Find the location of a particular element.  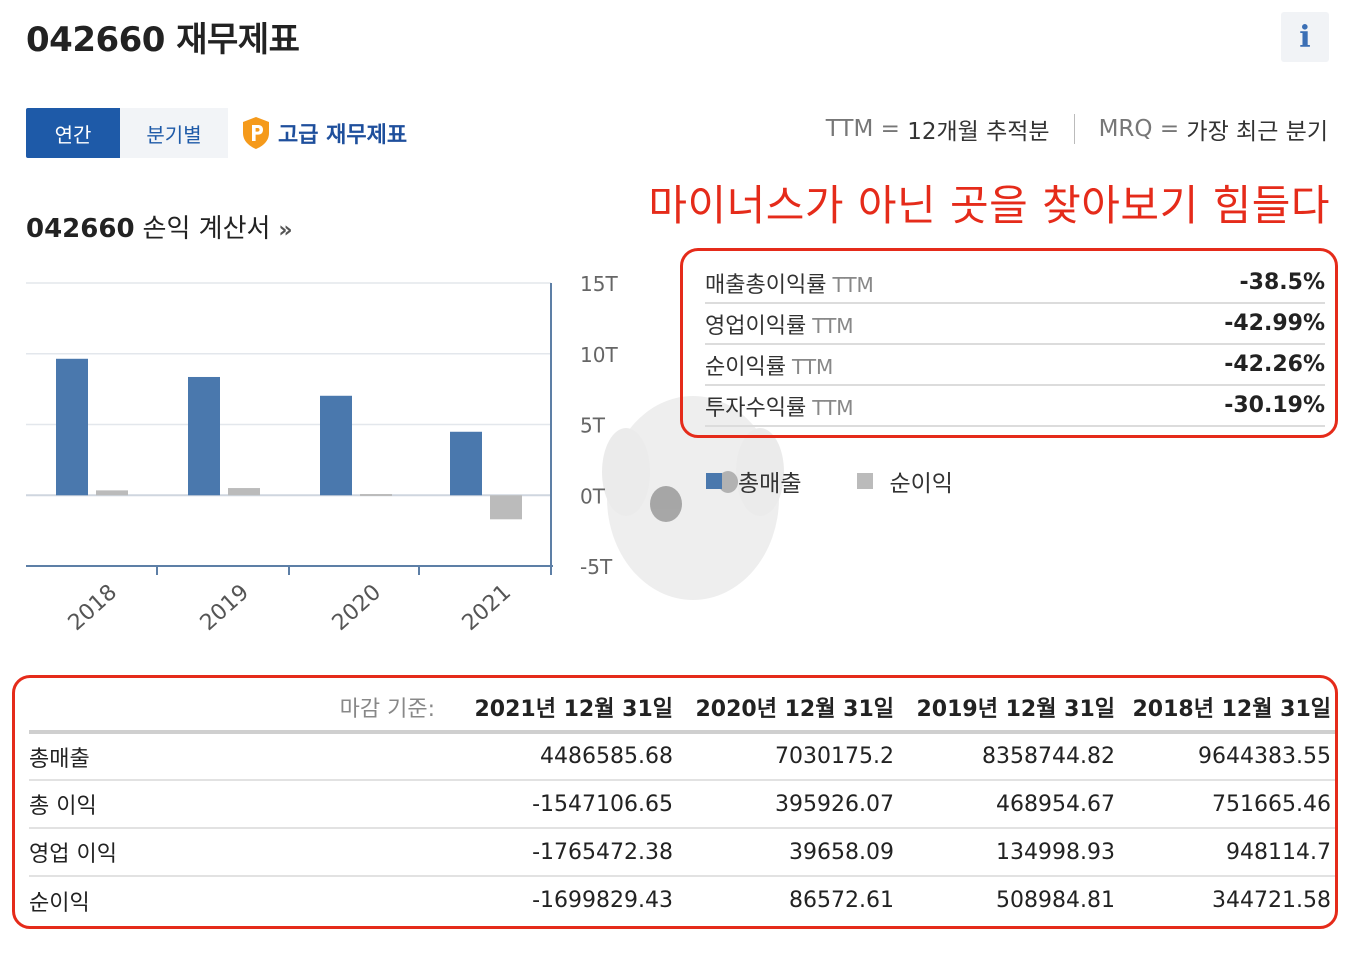

page-title: 042660 재무제표 is located at coordinates (163, 40).